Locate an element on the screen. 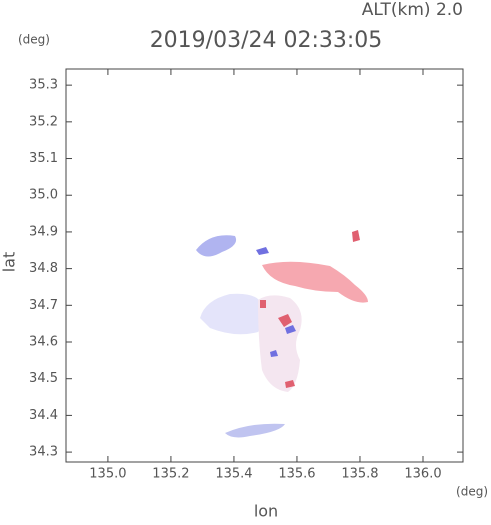 This screenshot has height=525, width=491. x-unit: (deg) is located at coordinates (472, 492).